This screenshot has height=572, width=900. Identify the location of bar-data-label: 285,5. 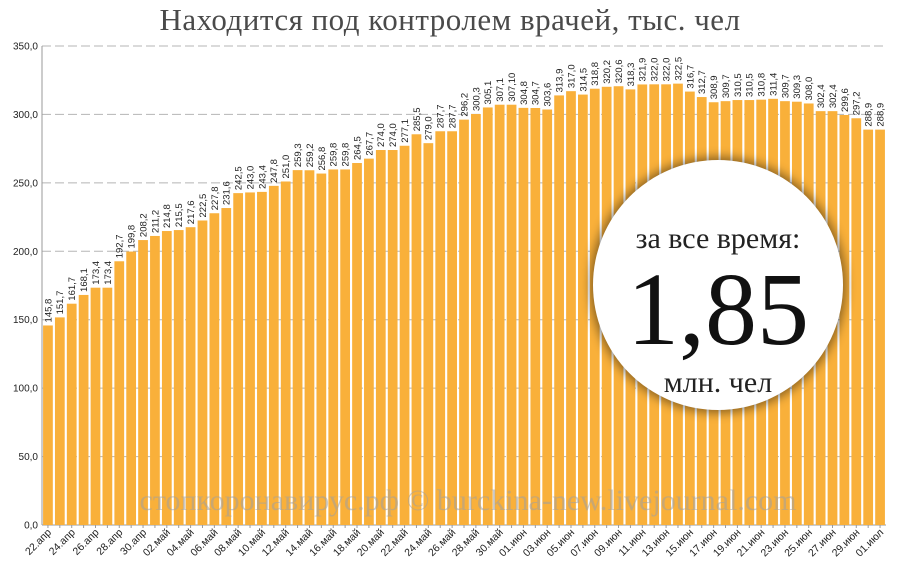
(417, 119).